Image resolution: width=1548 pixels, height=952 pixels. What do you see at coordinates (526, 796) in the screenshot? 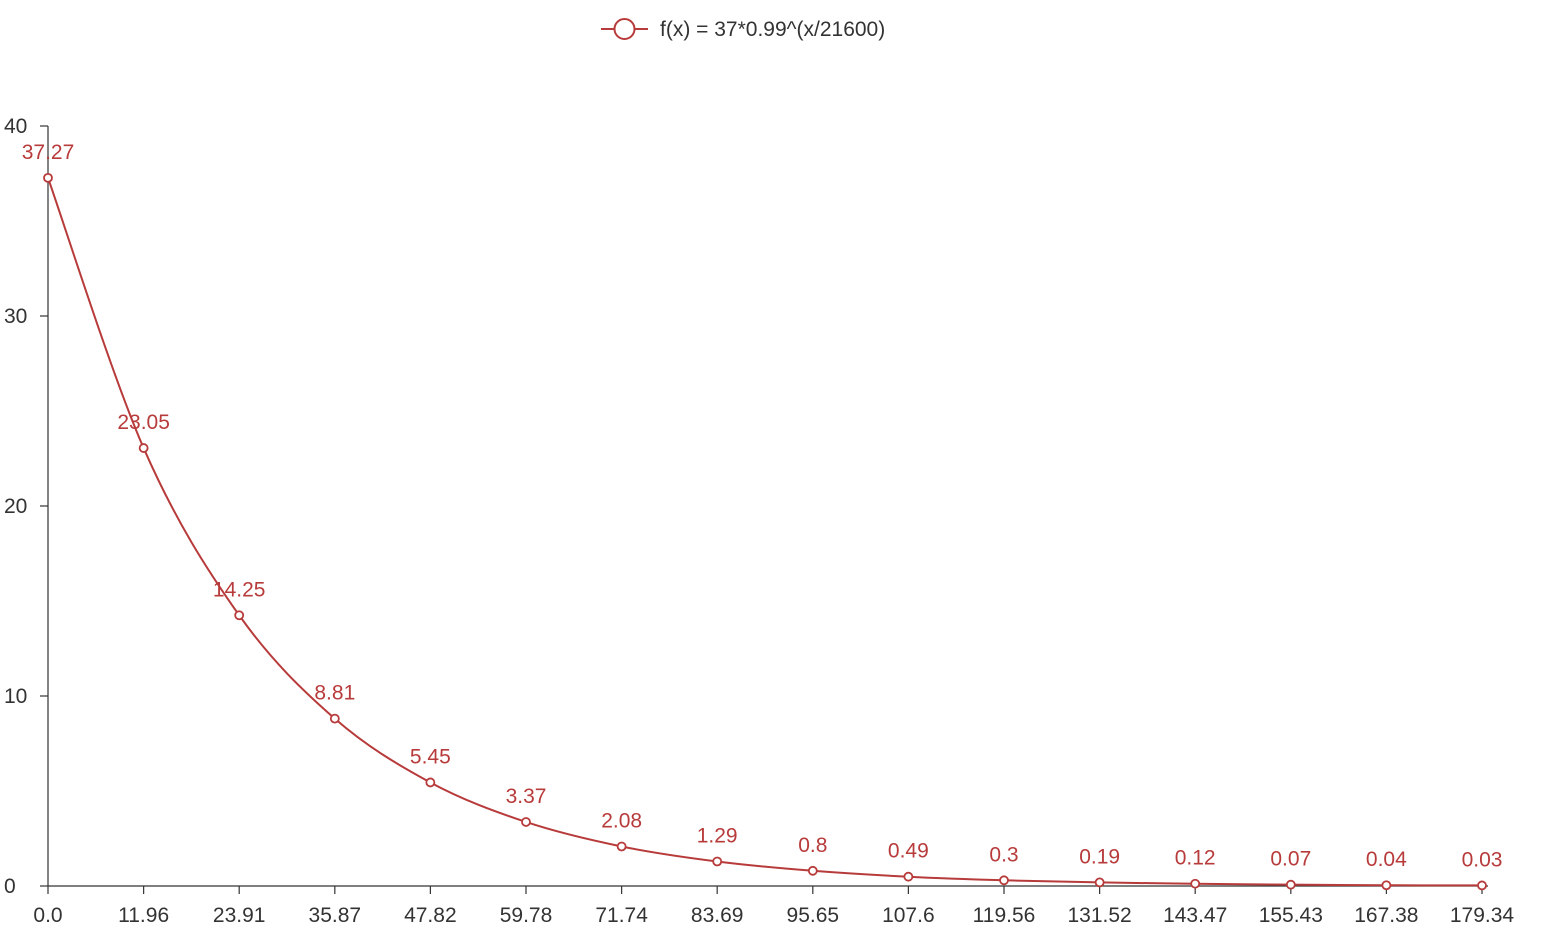
I see `data-label: 3.37` at bounding box center [526, 796].